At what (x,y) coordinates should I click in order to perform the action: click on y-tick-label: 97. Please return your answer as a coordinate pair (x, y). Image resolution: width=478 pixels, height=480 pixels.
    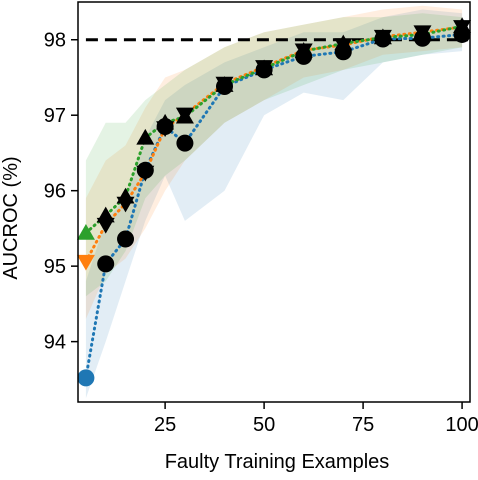
    Looking at the image, I should click on (55, 116).